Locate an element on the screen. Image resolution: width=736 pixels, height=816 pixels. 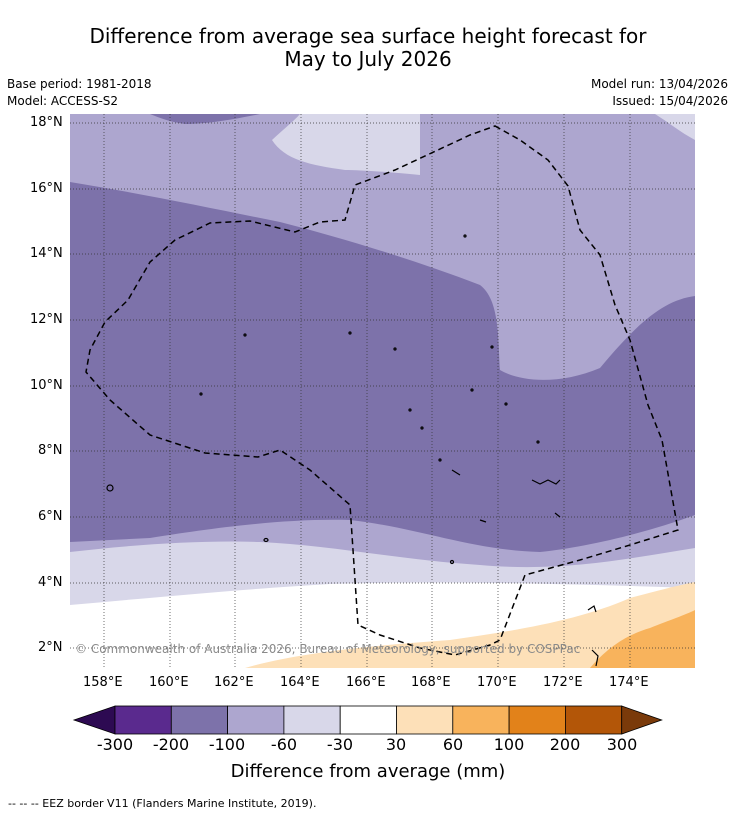
lat-label-18n: 18°N is located at coordinates (46, 122).